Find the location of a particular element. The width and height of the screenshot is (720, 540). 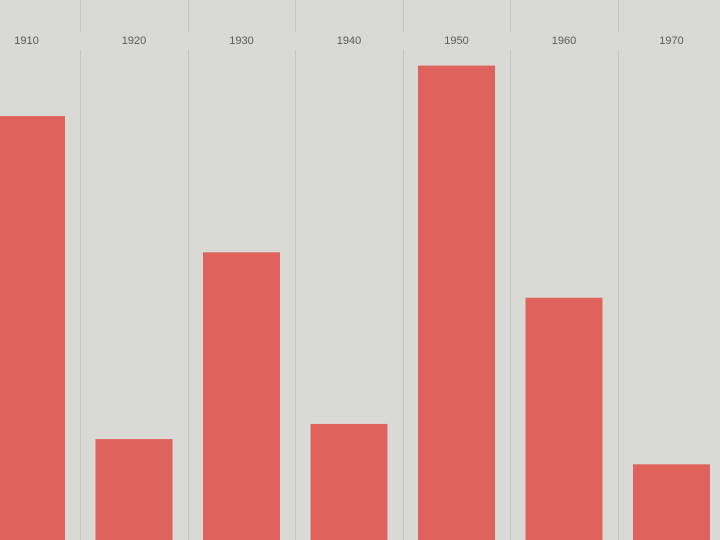

tick-label-1940: 1940 is located at coordinates (349, 41).